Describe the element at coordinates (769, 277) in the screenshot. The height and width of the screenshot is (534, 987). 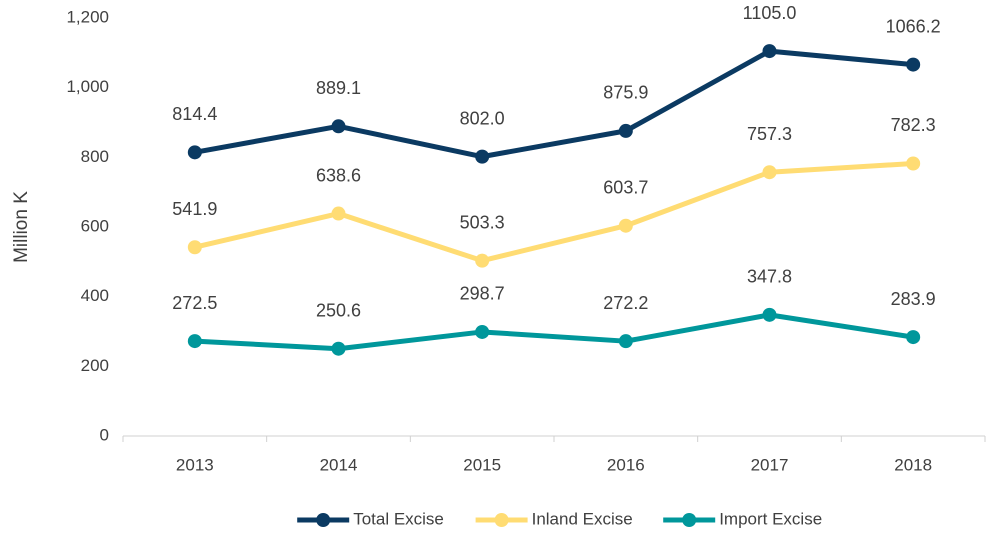
I see `data-label: 347.8` at that location.